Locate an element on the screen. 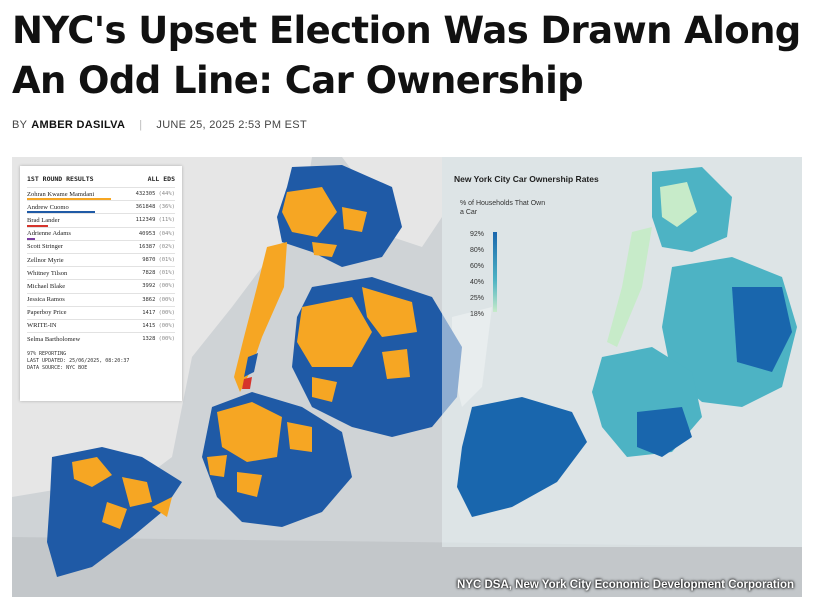  ownership-map-title: New York City Car Ownership Rates is located at coordinates (526, 179).